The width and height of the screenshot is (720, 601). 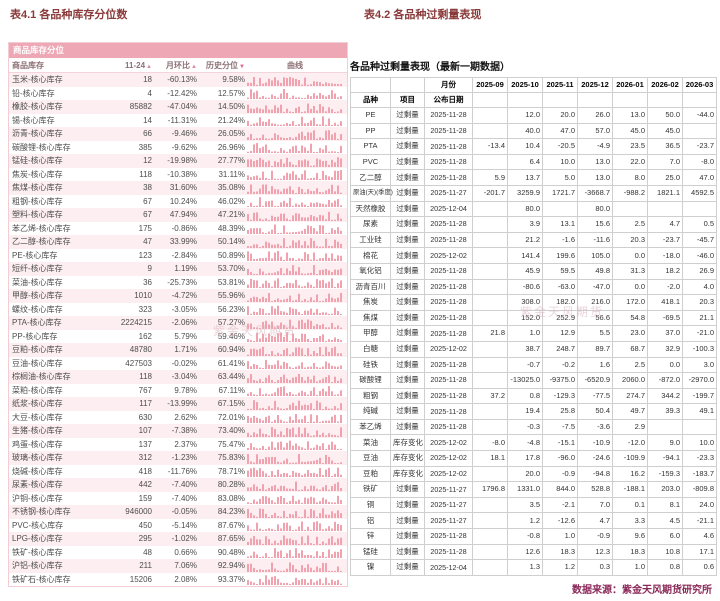 What do you see at coordinates (370, 209) in the screenshot?
I see `variety-name: 天然橡胶` at bounding box center [370, 209].